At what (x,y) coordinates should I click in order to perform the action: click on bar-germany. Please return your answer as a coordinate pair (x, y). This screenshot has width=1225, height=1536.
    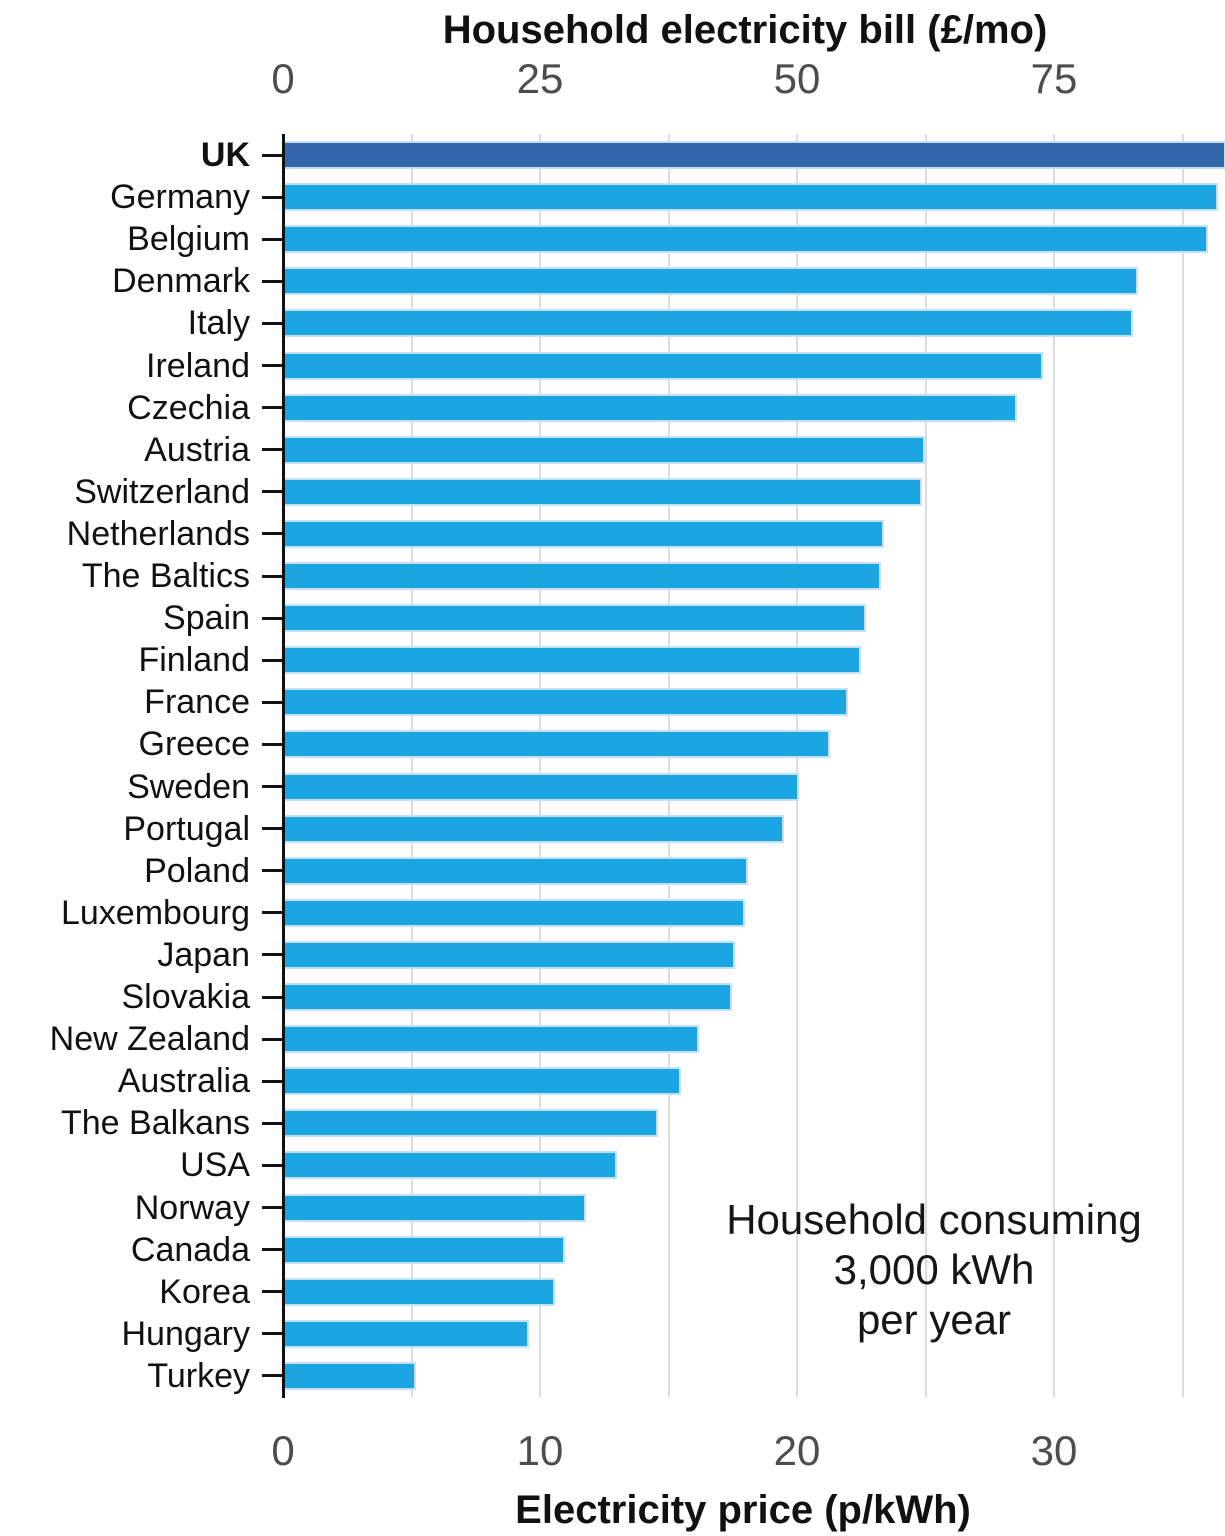
    Looking at the image, I should click on (751, 197).